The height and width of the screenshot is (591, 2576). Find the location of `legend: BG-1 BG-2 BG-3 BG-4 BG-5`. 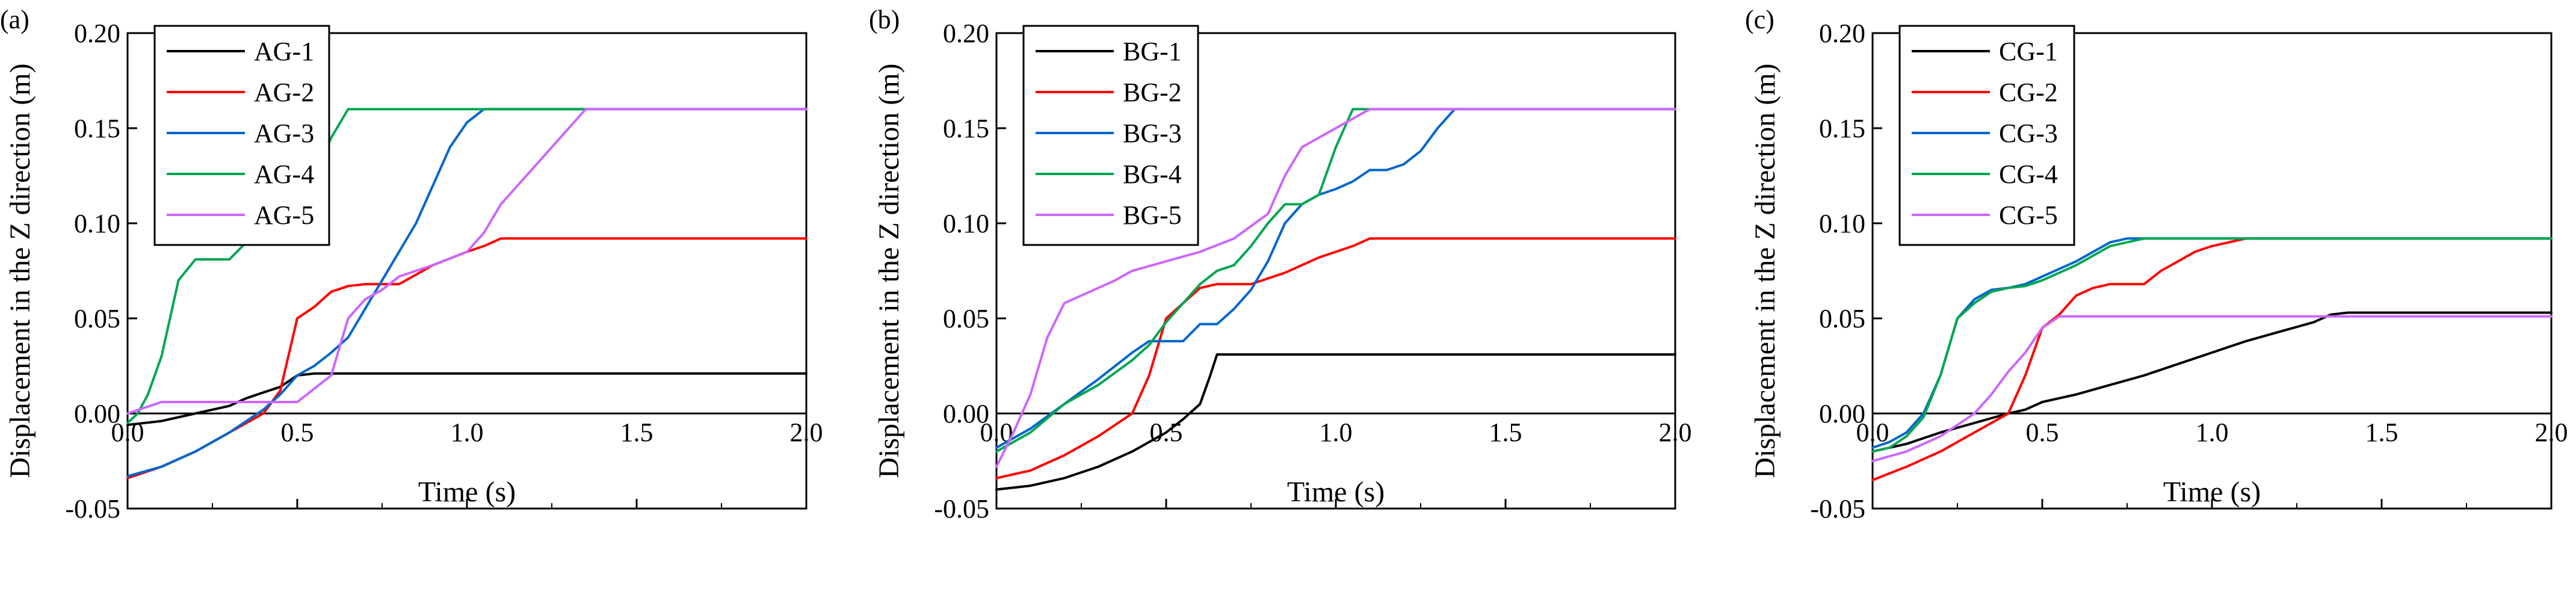

legend: BG-1 BG-2 BG-3 BG-4 BG-5 is located at coordinates (1110, 135).